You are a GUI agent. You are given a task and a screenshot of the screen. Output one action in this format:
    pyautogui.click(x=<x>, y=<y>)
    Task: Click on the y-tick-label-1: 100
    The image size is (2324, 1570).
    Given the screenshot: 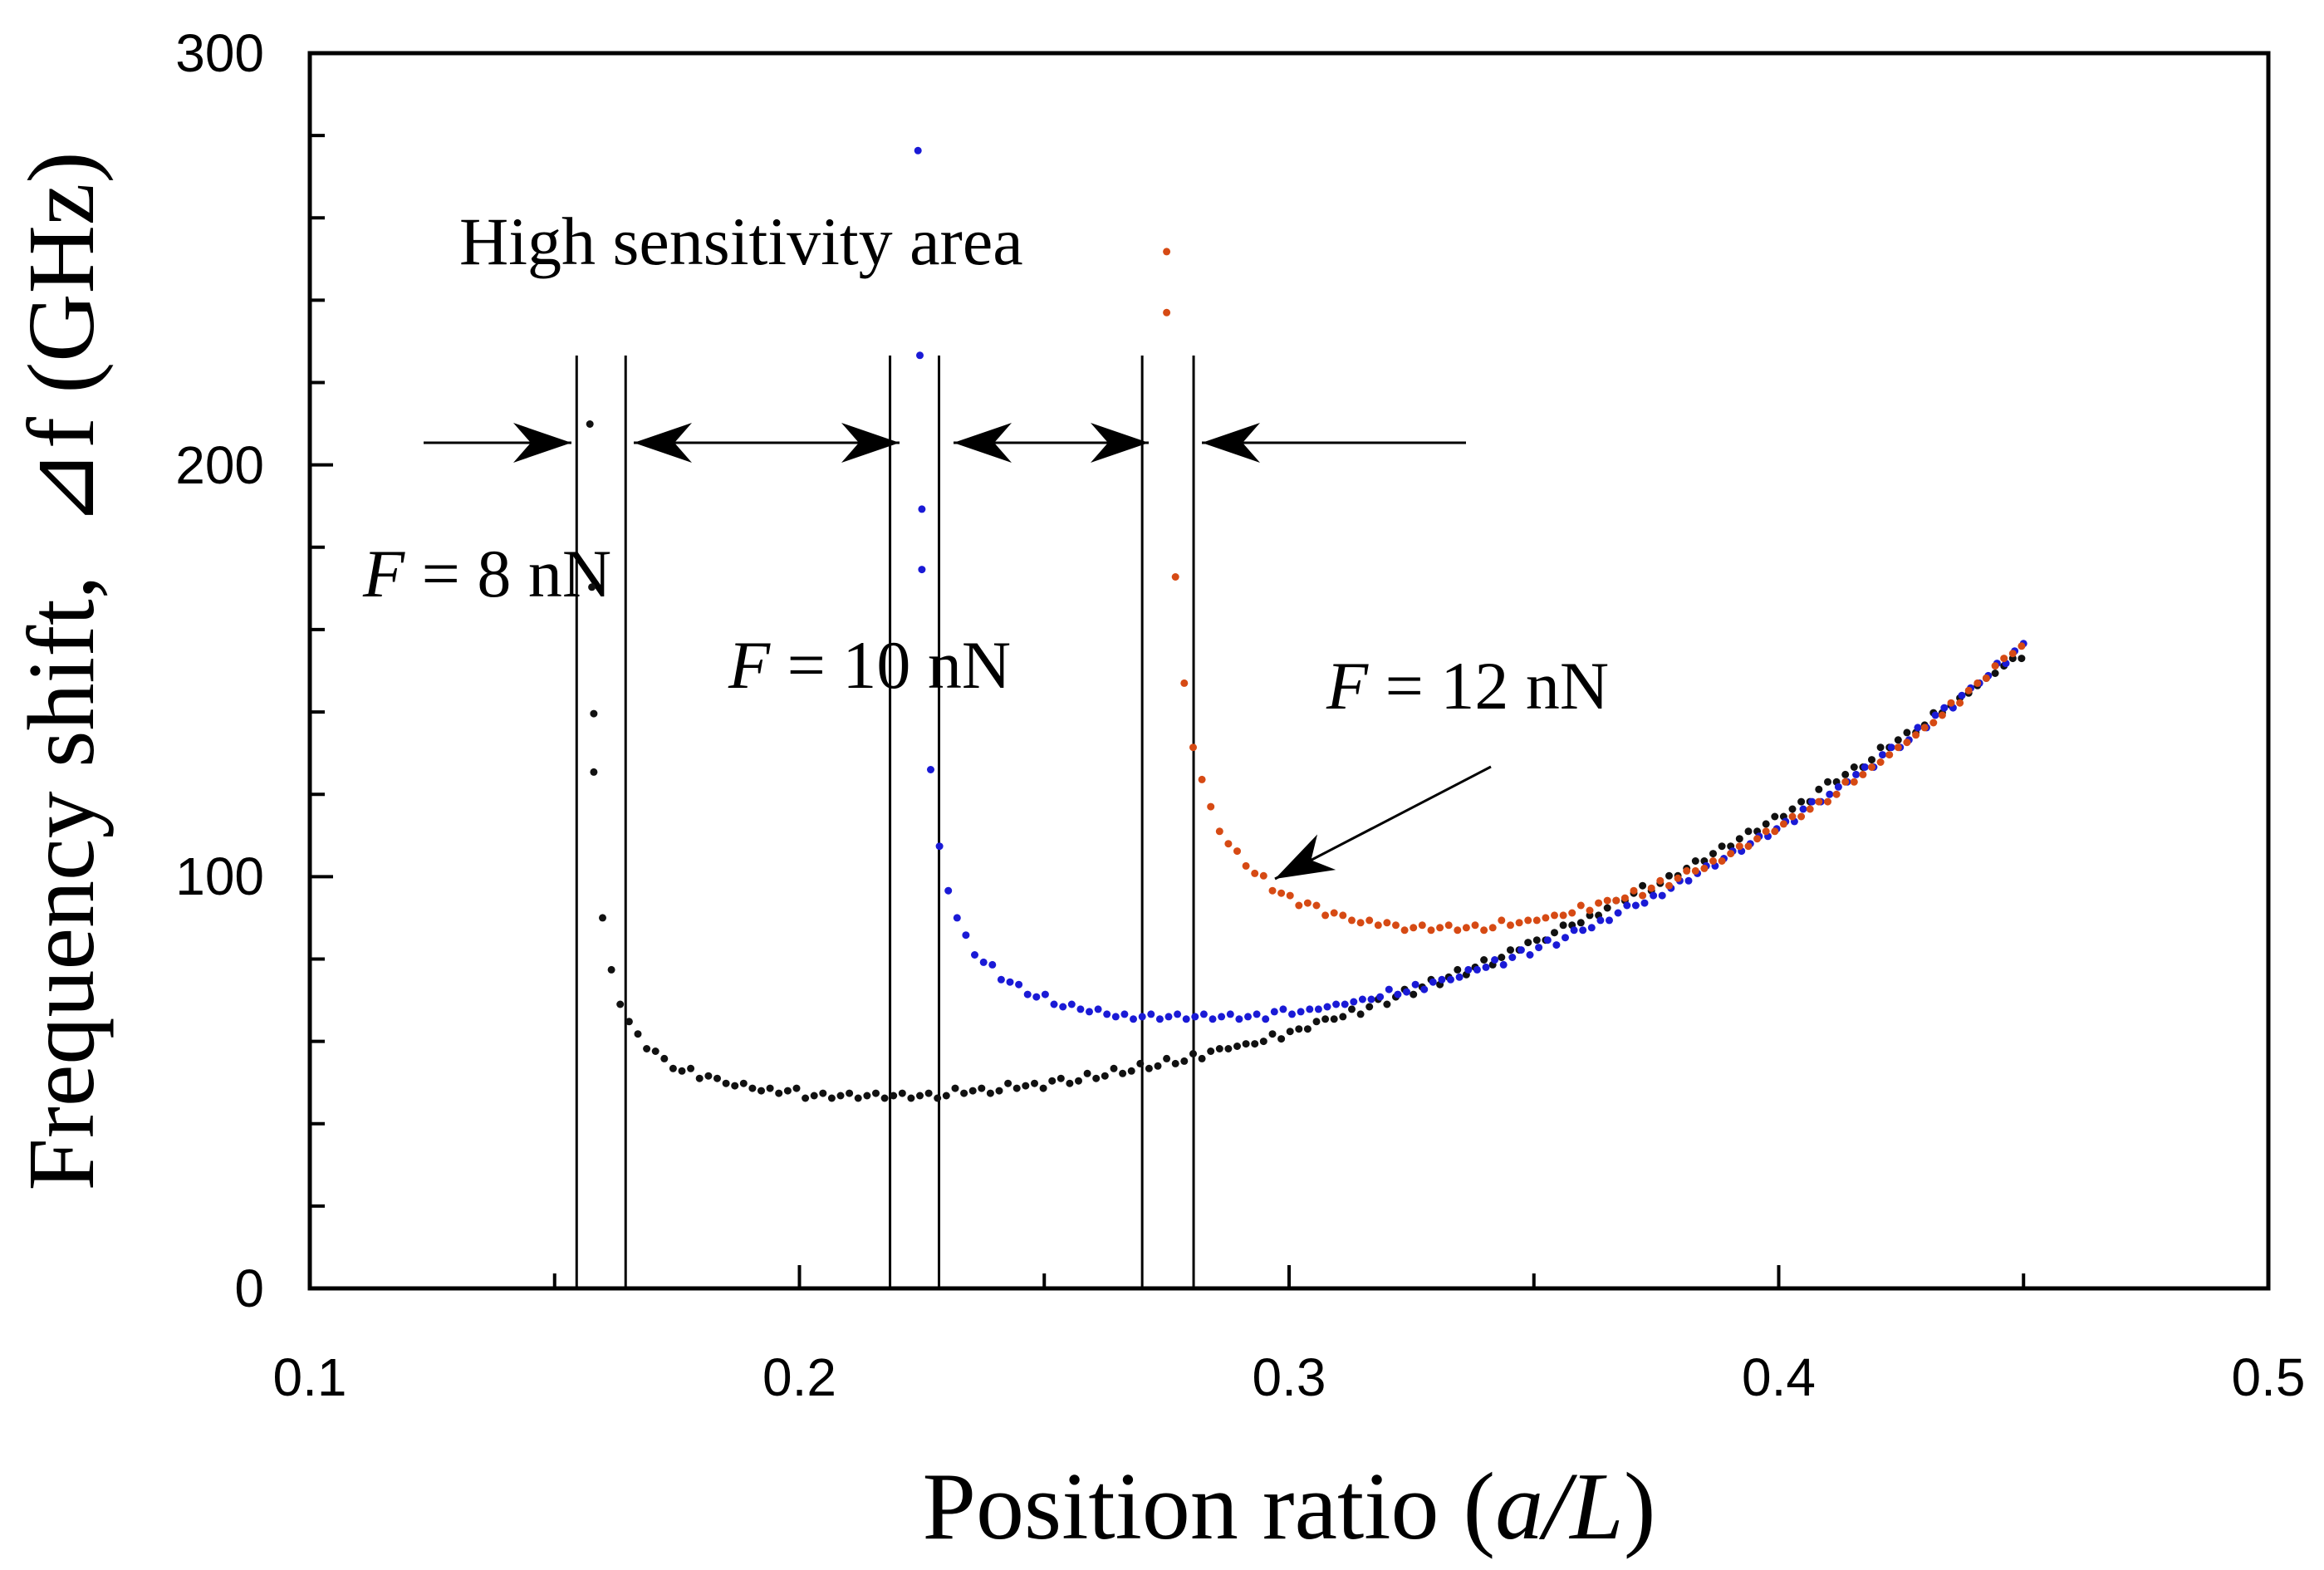 What is the action you would take?
    pyautogui.click(x=219, y=876)
    